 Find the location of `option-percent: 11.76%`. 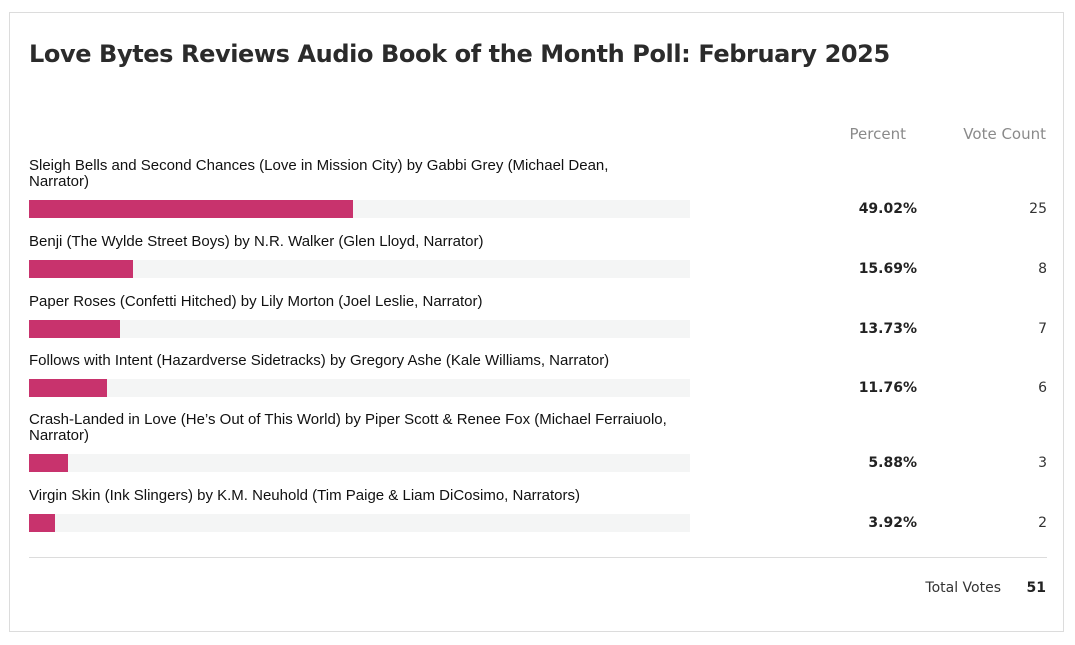

option-percent: 11.76% is located at coordinates (887, 388).